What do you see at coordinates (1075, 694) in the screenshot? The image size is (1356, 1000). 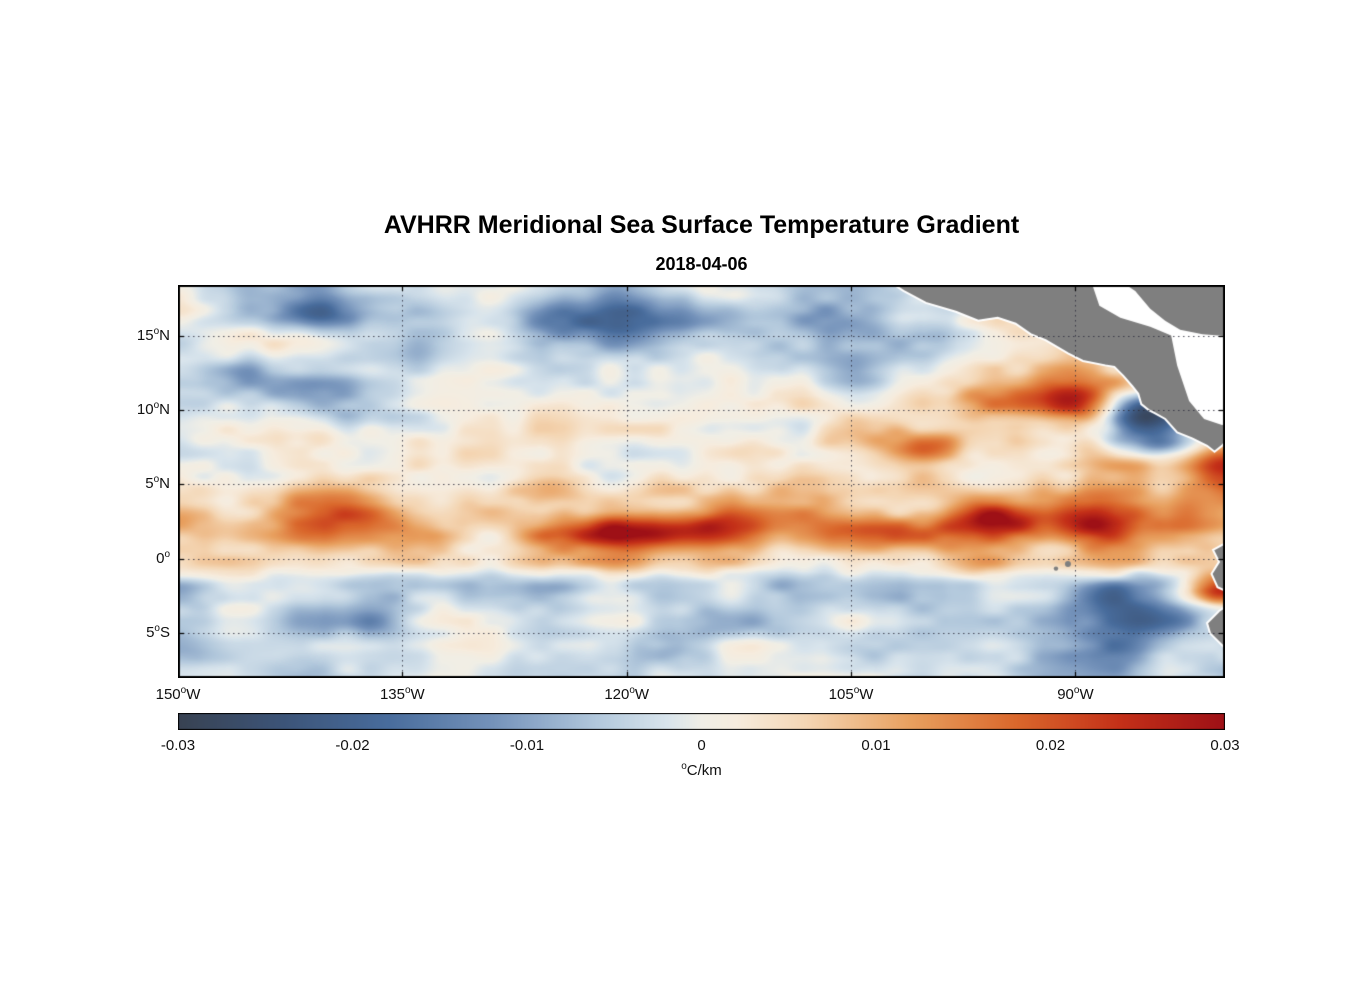 I see `x-tick-label: 90oW` at bounding box center [1075, 694].